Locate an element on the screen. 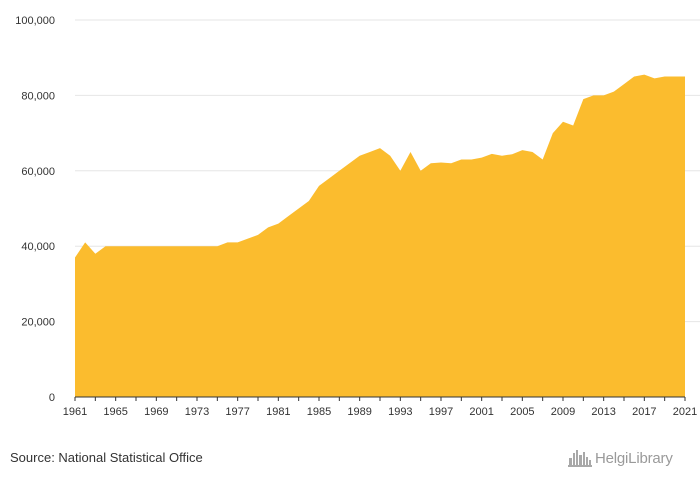 The height and width of the screenshot is (483, 700). brand-name: HelgiLibrary is located at coordinates (634, 458).